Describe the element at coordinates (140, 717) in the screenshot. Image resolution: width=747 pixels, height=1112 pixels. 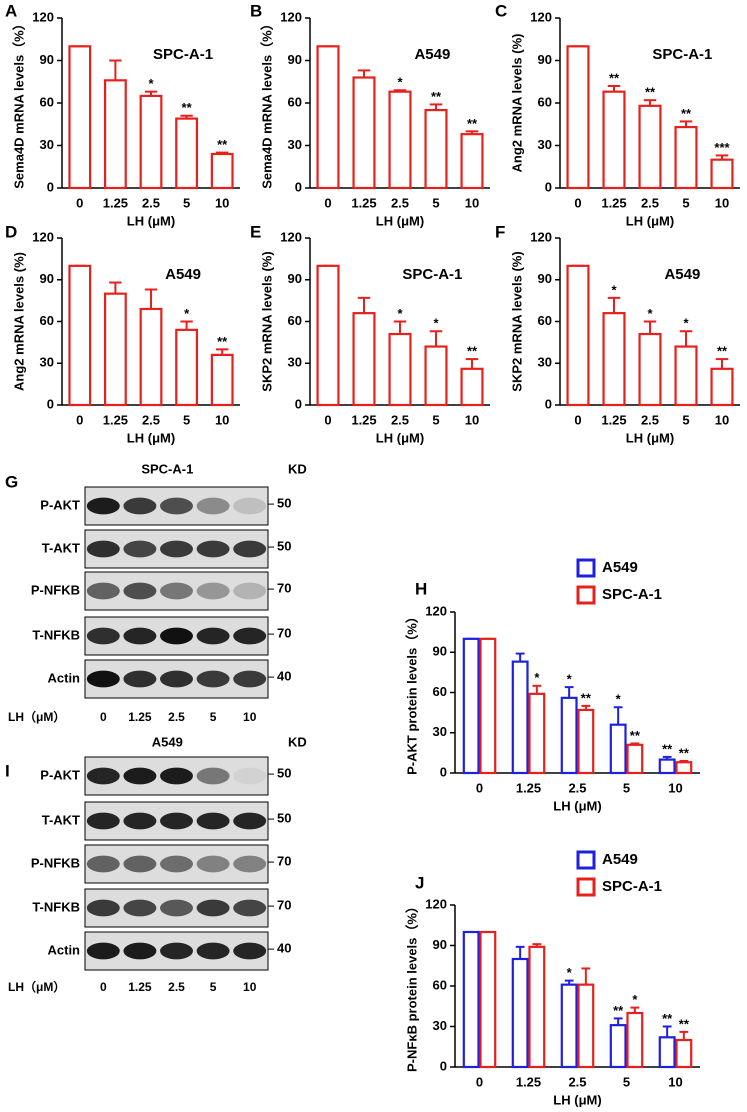
I see `lane-label: 1.25` at that location.